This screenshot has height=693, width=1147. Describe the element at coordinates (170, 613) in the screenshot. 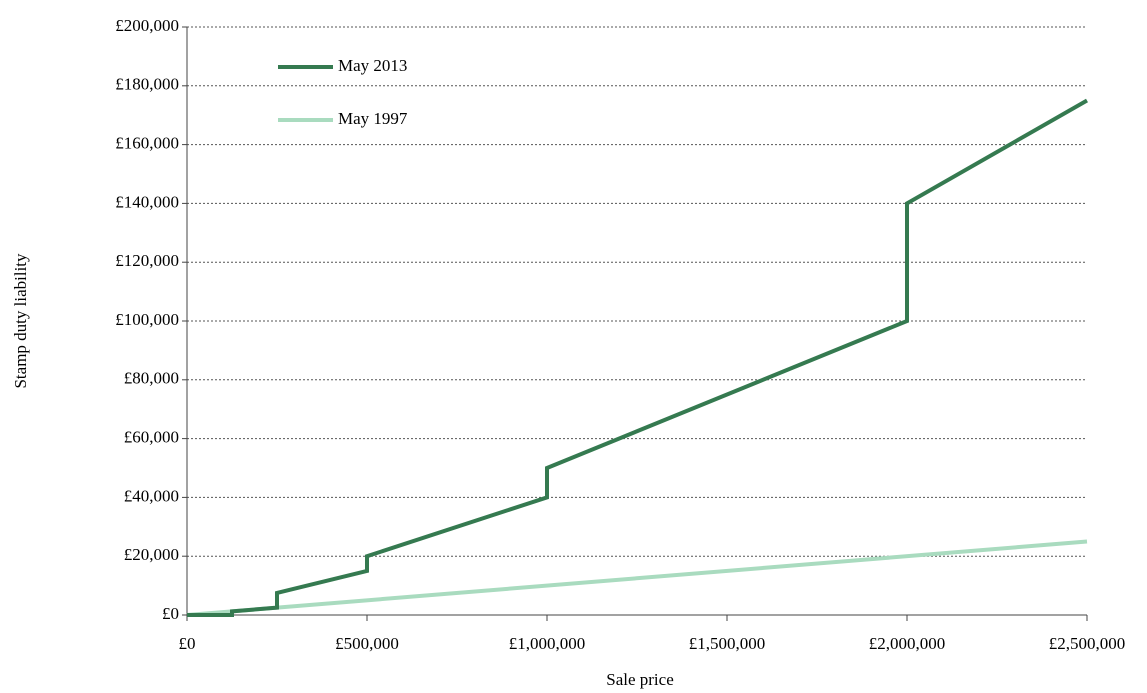

I see `y-tick-label: £0` at that location.